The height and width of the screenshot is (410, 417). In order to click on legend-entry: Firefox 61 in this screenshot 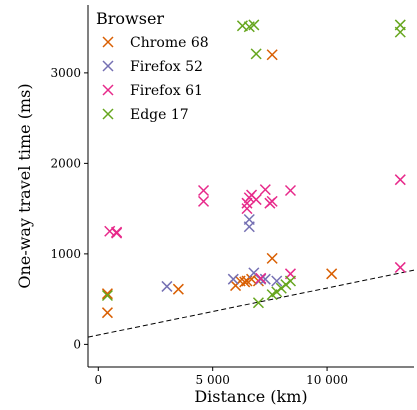, I will do `click(166, 91)`.